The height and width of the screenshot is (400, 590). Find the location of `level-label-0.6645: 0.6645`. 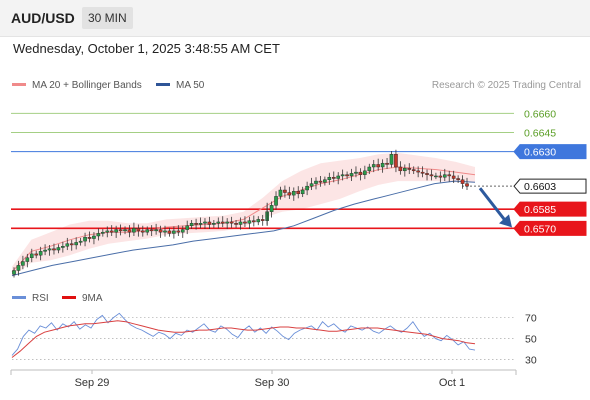

level-label-0.6645: 0.6645 is located at coordinates (540, 134).